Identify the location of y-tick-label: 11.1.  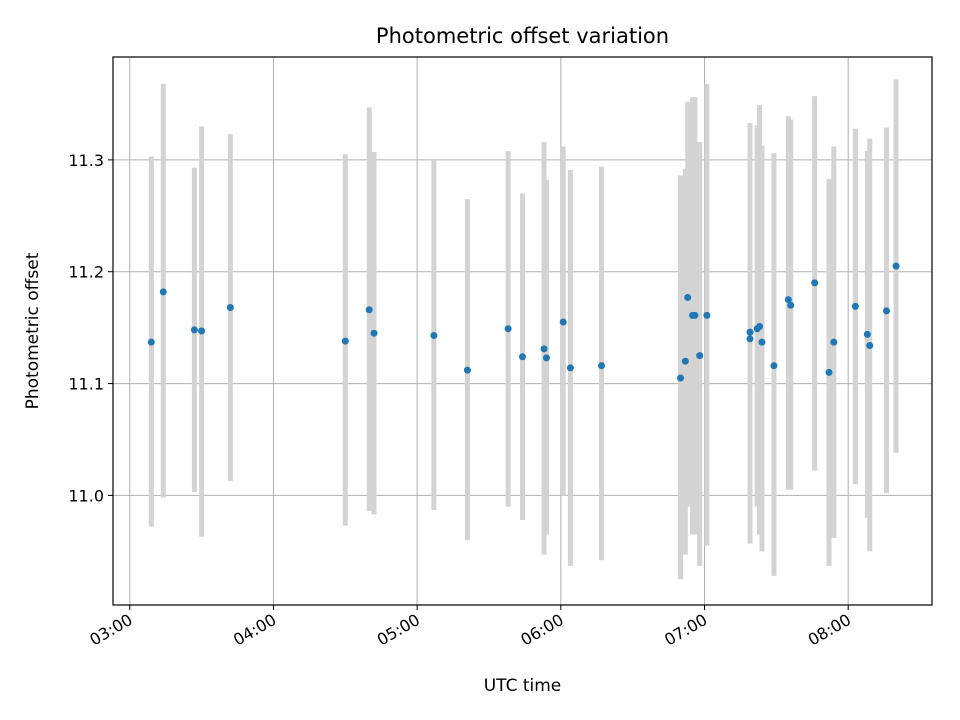
(86, 384).